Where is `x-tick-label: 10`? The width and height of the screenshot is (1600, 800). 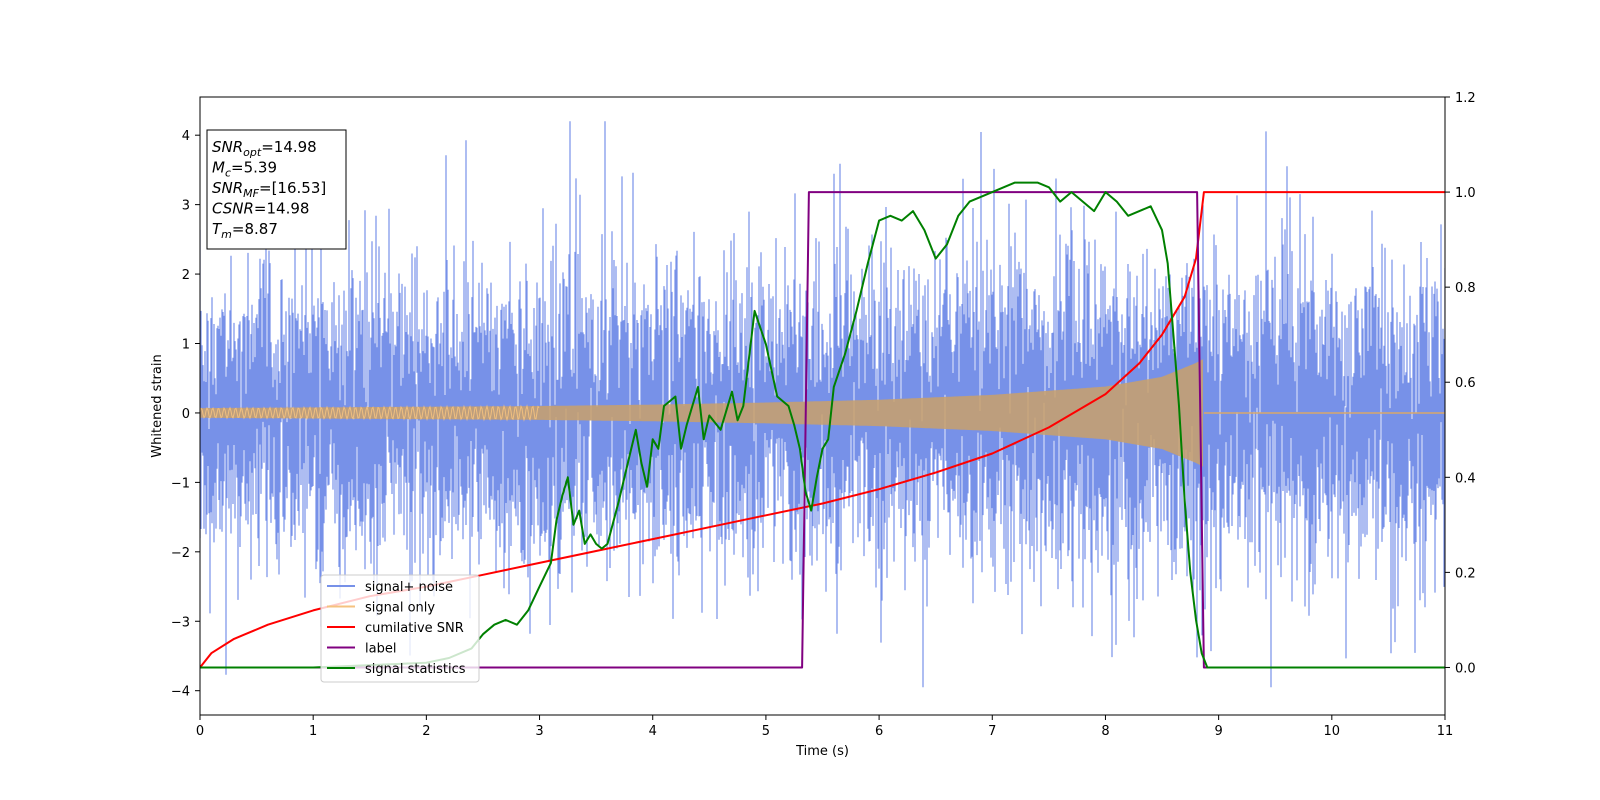
x-tick-label: 10 is located at coordinates (1332, 731).